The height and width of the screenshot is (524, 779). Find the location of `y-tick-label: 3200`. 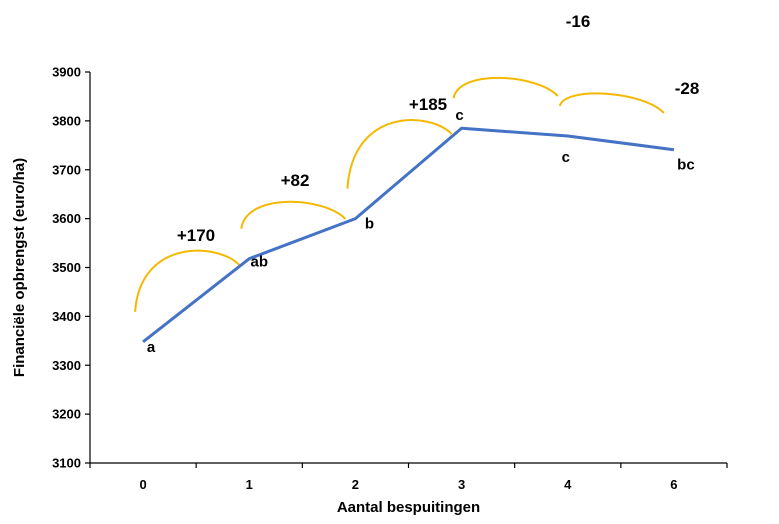

y-tick-label: 3200 is located at coordinates (66, 414).